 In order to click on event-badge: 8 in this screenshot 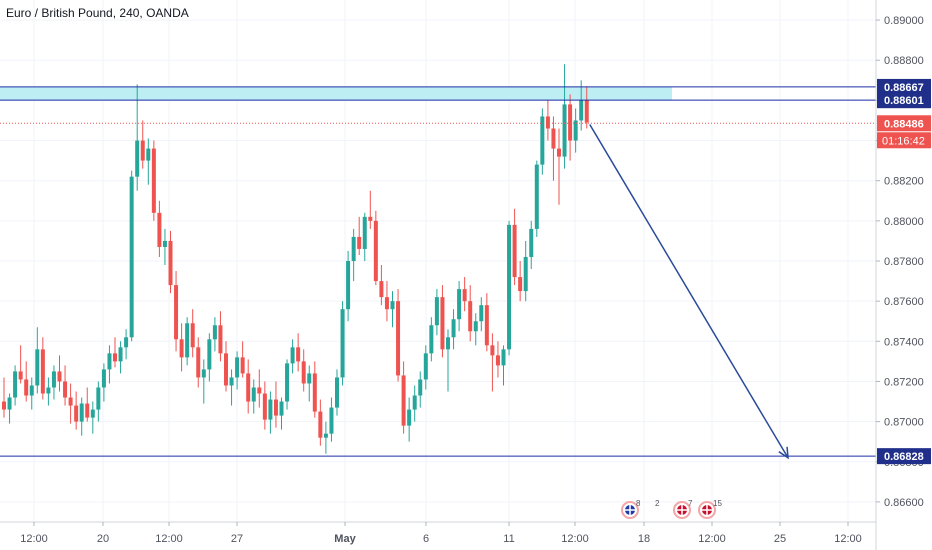, I will do `click(631, 509)`.